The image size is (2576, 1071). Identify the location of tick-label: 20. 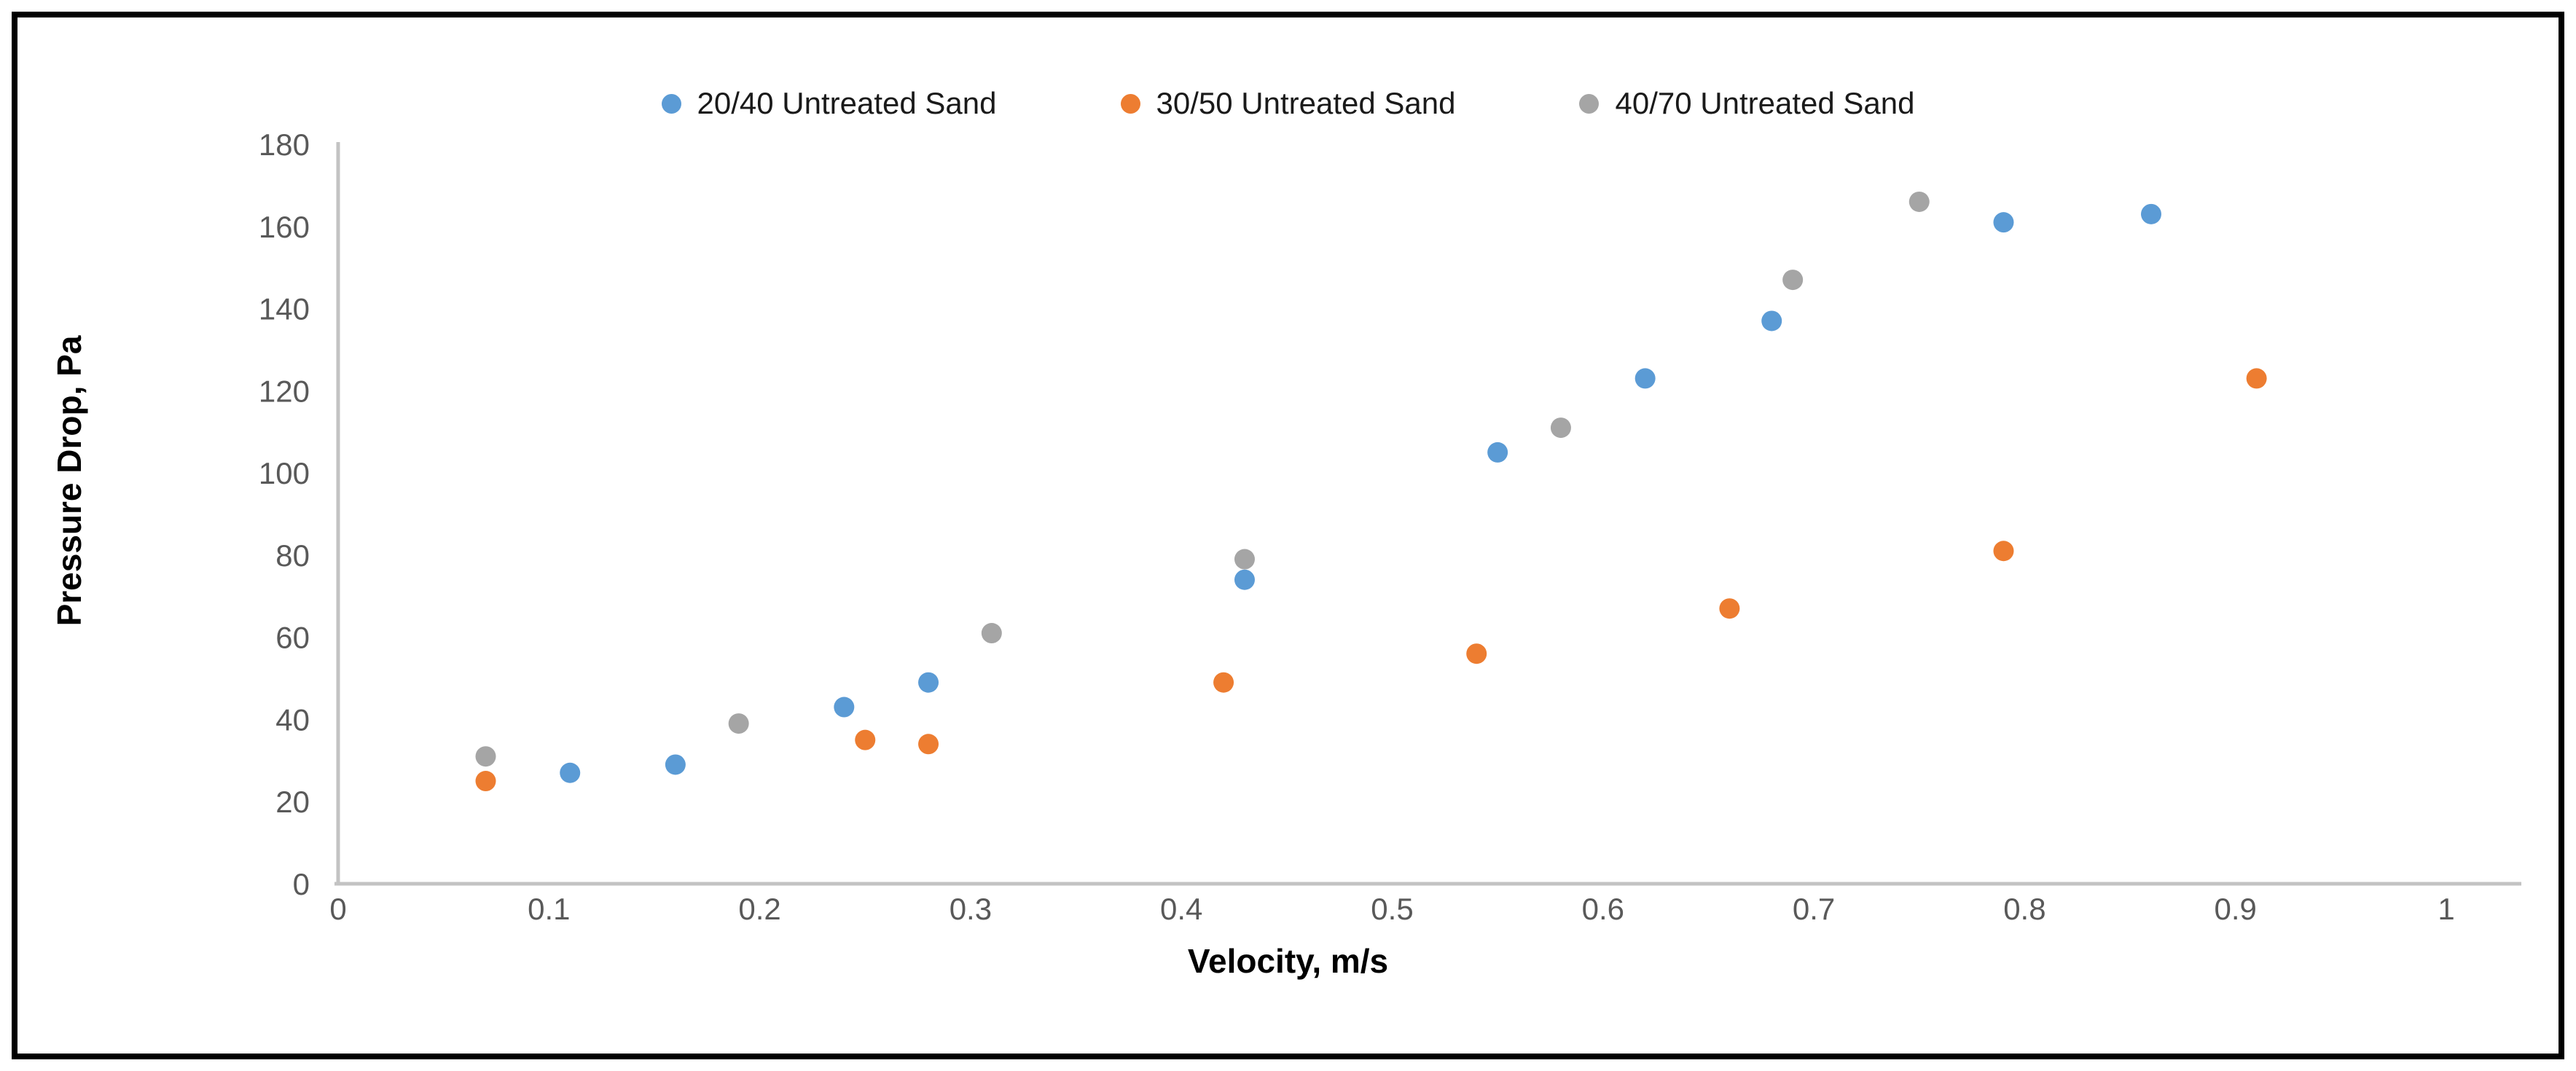
(292, 802).